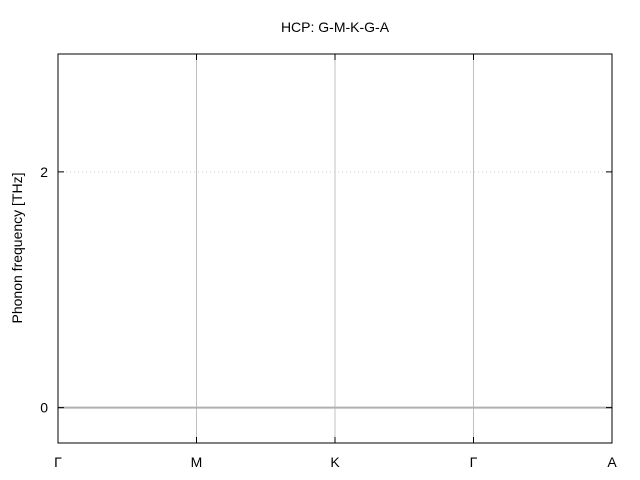  Describe the element at coordinates (197, 462) in the screenshot. I see `x-tick-label: M` at that location.